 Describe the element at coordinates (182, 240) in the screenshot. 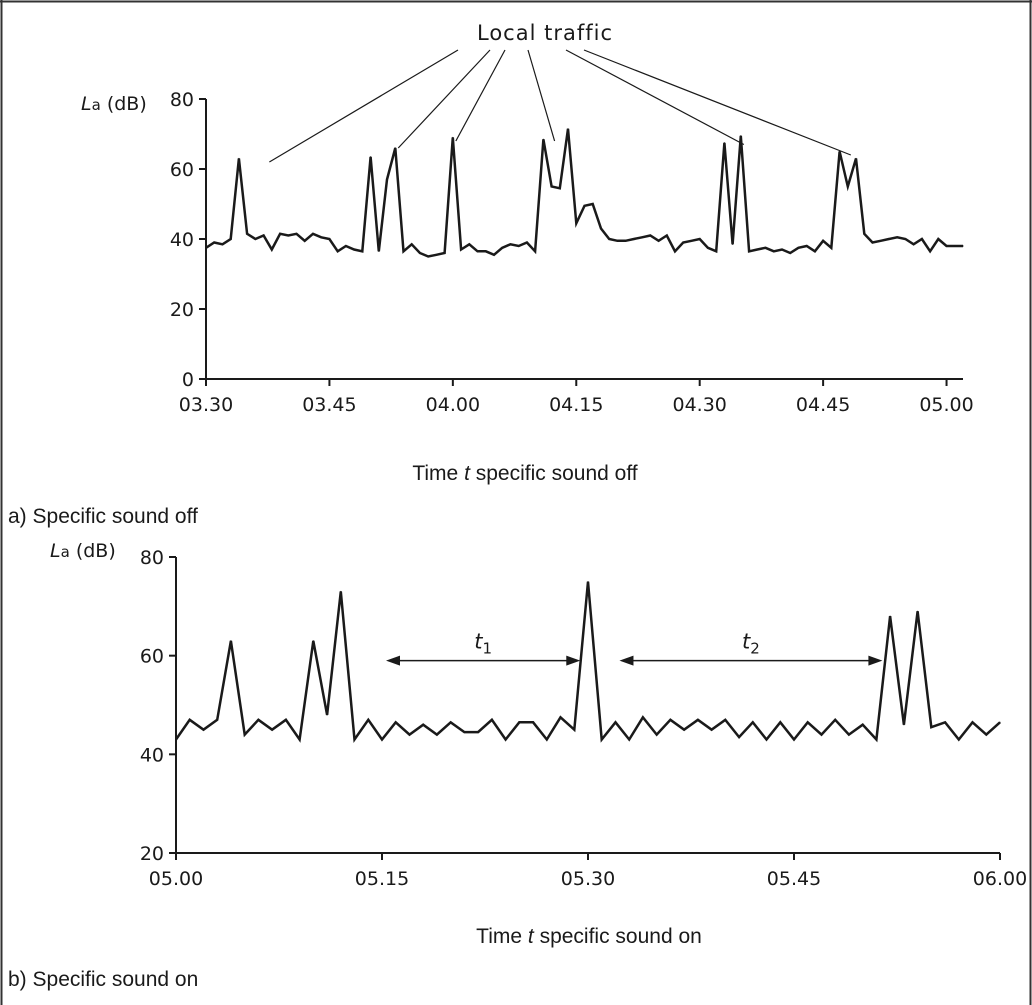

I see `chart-a-y-tick-label: 40` at that location.